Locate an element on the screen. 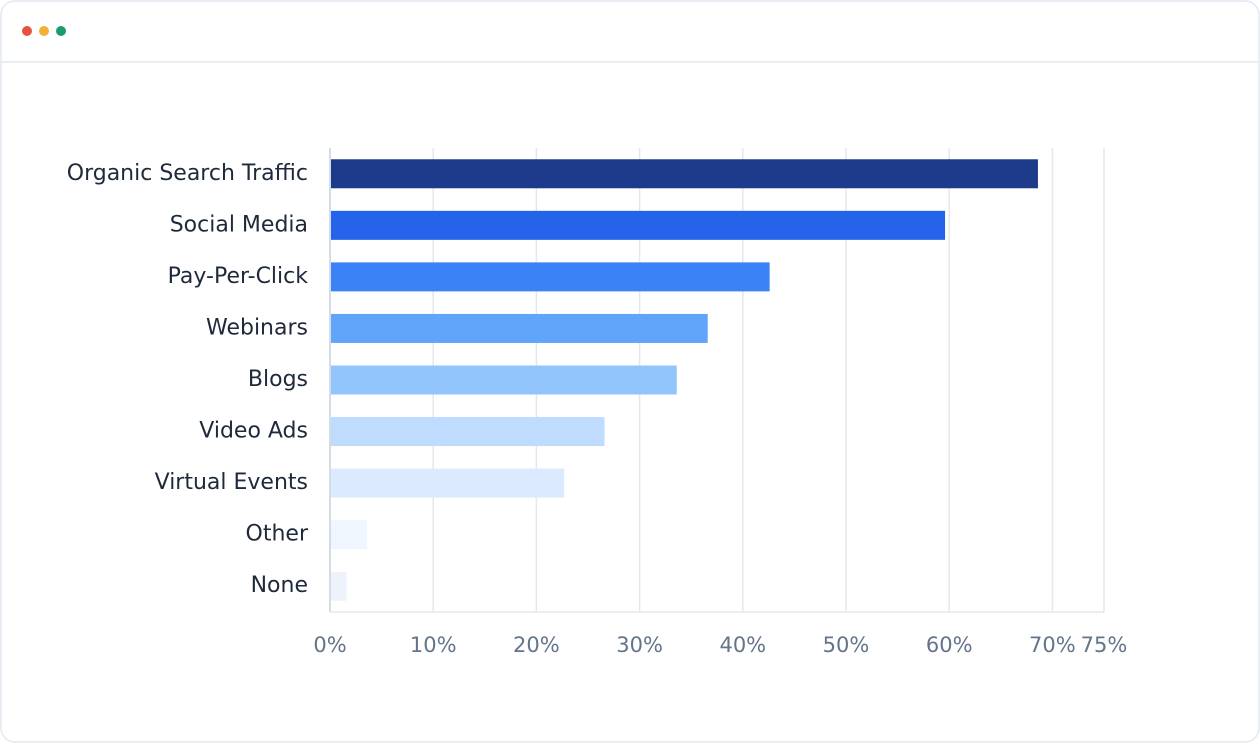 The width and height of the screenshot is (1260, 743). x-tick-label: 70% is located at coordinates (1052, 645).